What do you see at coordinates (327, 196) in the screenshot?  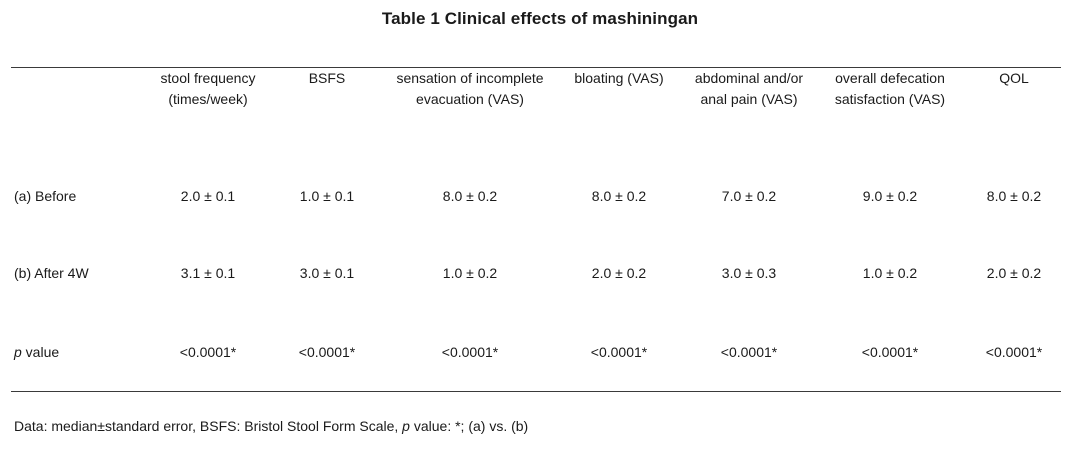 I see `table-cell: 1.0 ± 0.1` at bounding box center [327, 196].